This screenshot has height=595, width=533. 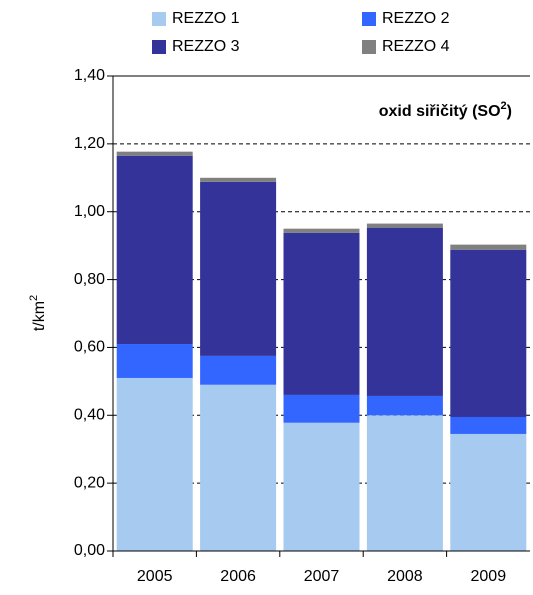 I want to click on y-tick-label: 1,00, so click(x=89, y=211).